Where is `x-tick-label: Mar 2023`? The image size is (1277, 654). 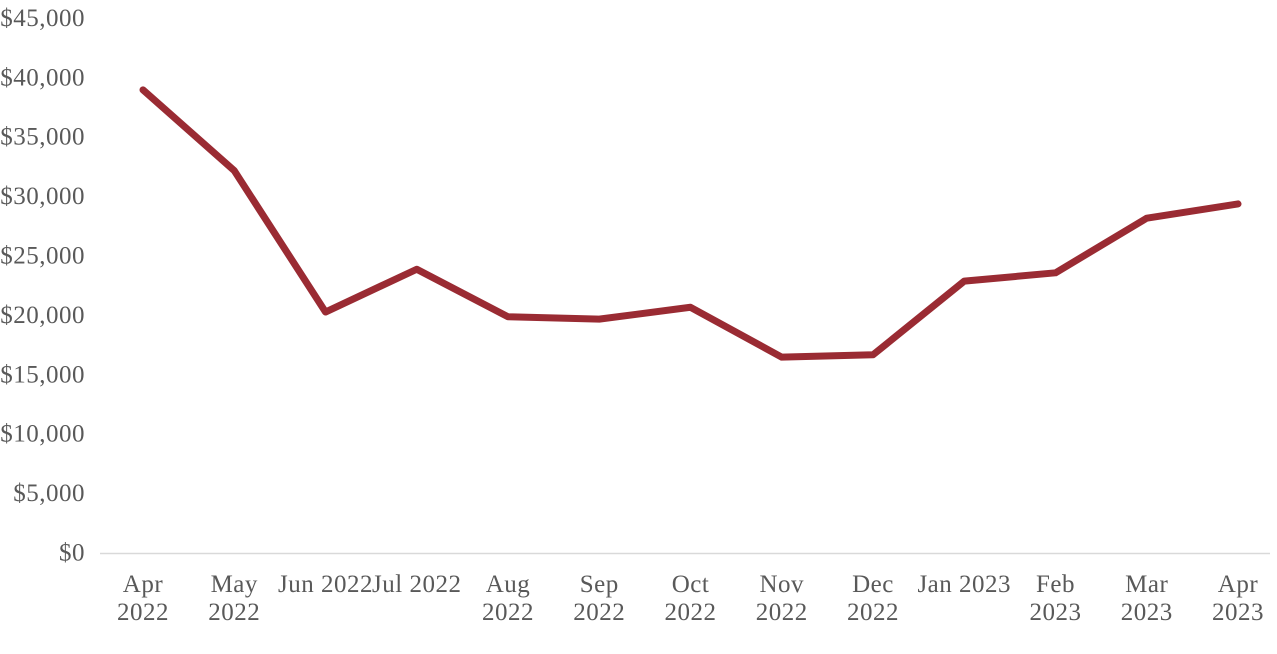 x-tick-label: Mar 2023 is located at coordinates (1147, 598).